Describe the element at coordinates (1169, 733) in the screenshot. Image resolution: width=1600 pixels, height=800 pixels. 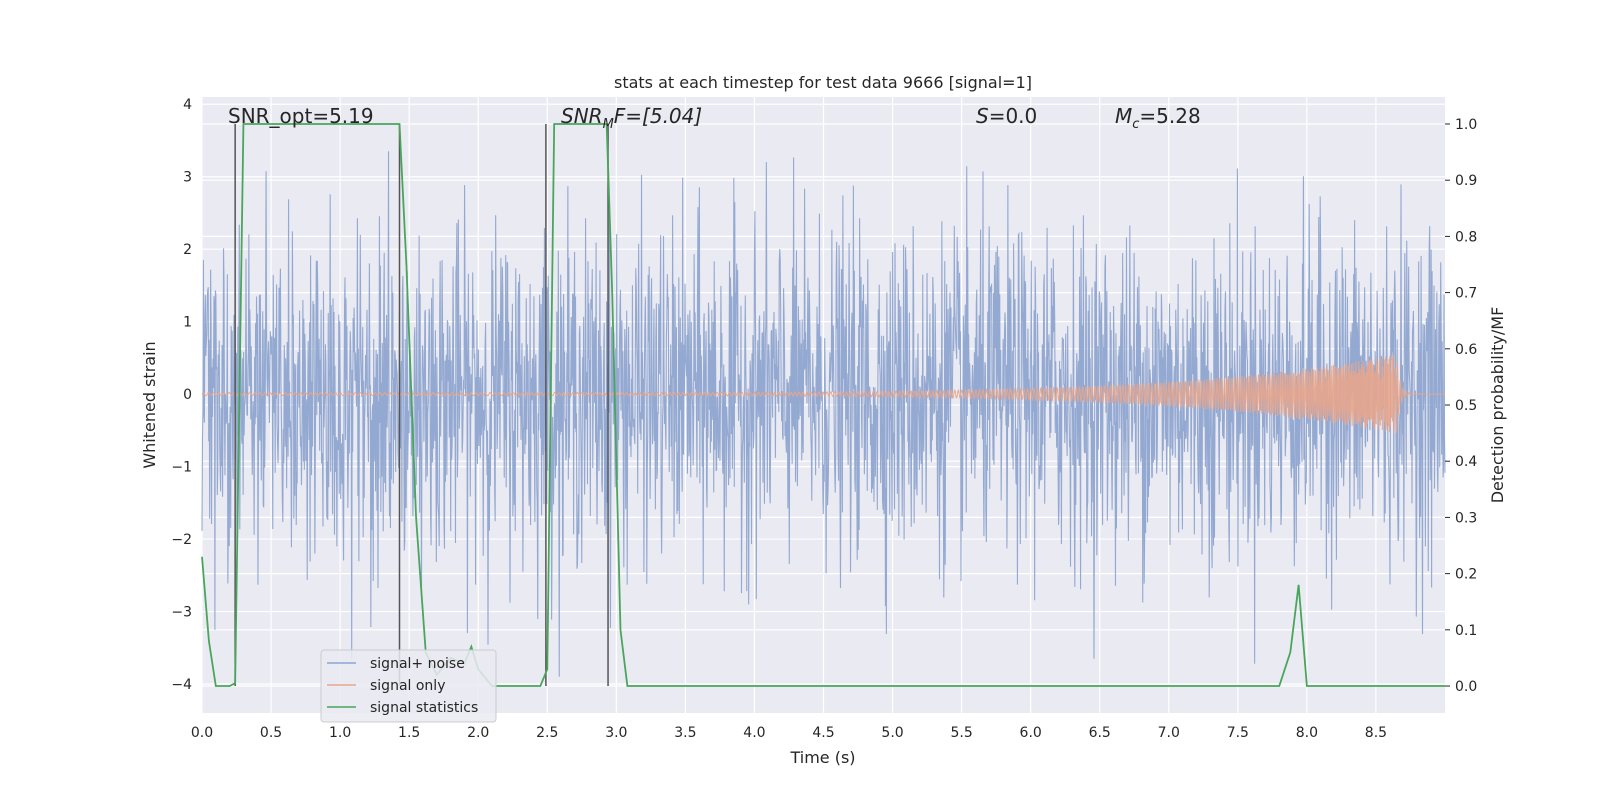
I see `x-tick-label: 7.0` at that location.